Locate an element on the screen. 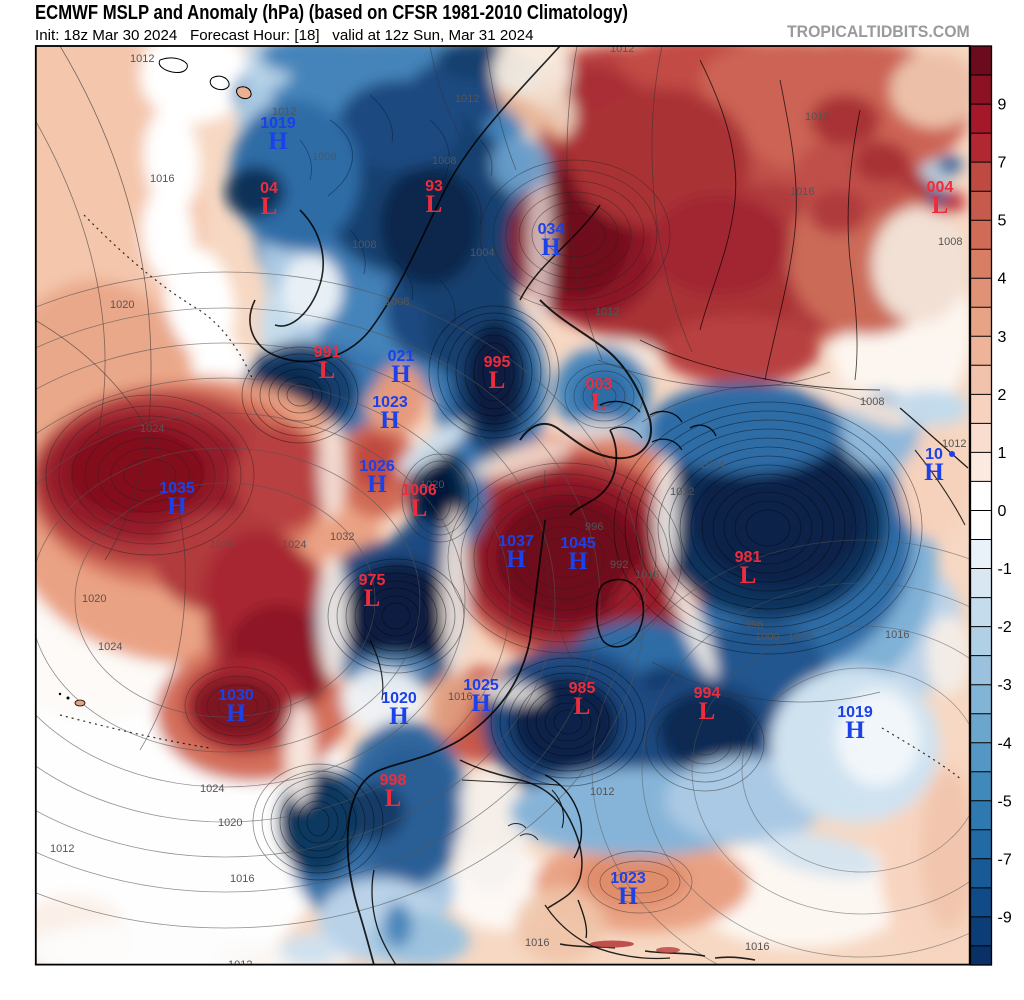 The height and width of the screenshot is (1000, 1024). svg-text: 1037 is located at coordinates (516, 541).